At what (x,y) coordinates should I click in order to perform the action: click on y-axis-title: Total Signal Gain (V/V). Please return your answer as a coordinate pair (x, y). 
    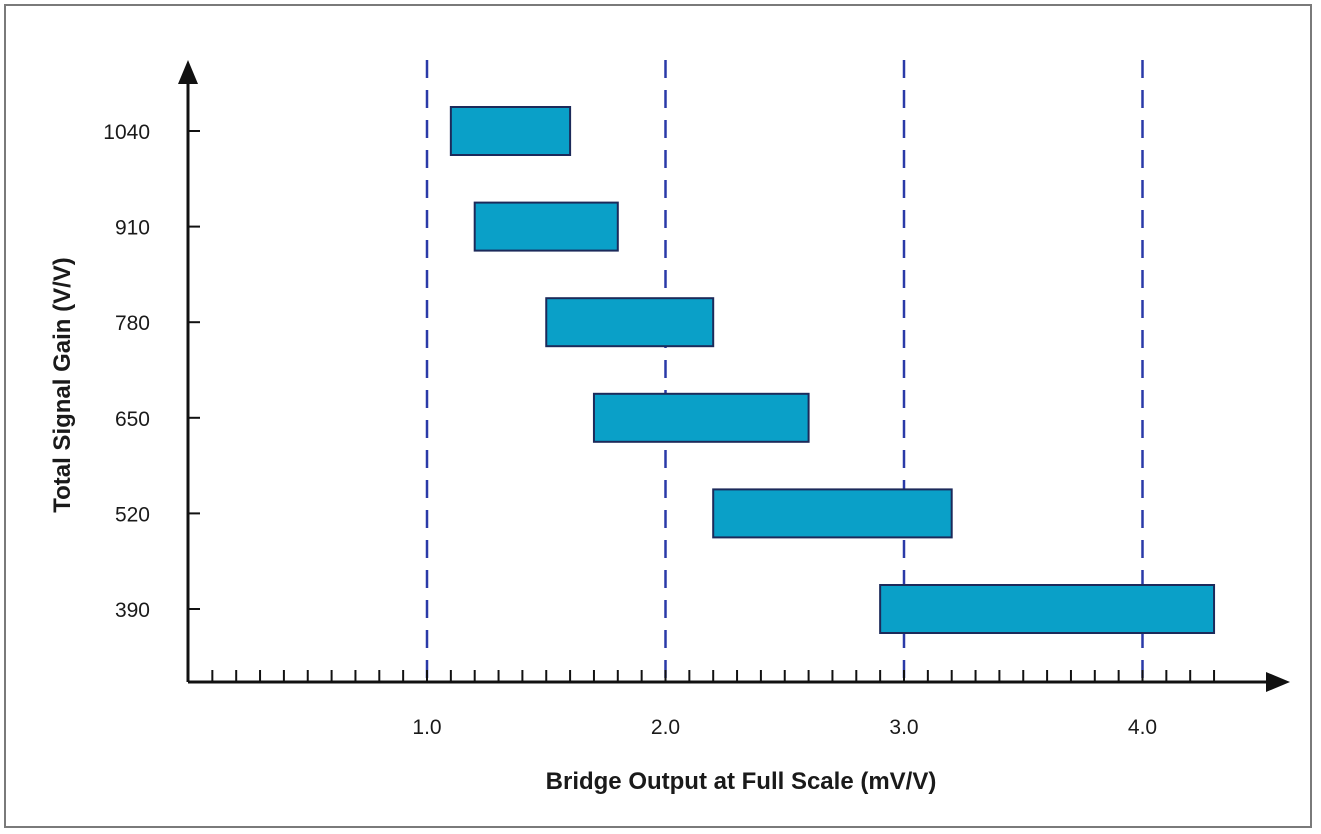
    Looking at the image, I should click on (62, 385).